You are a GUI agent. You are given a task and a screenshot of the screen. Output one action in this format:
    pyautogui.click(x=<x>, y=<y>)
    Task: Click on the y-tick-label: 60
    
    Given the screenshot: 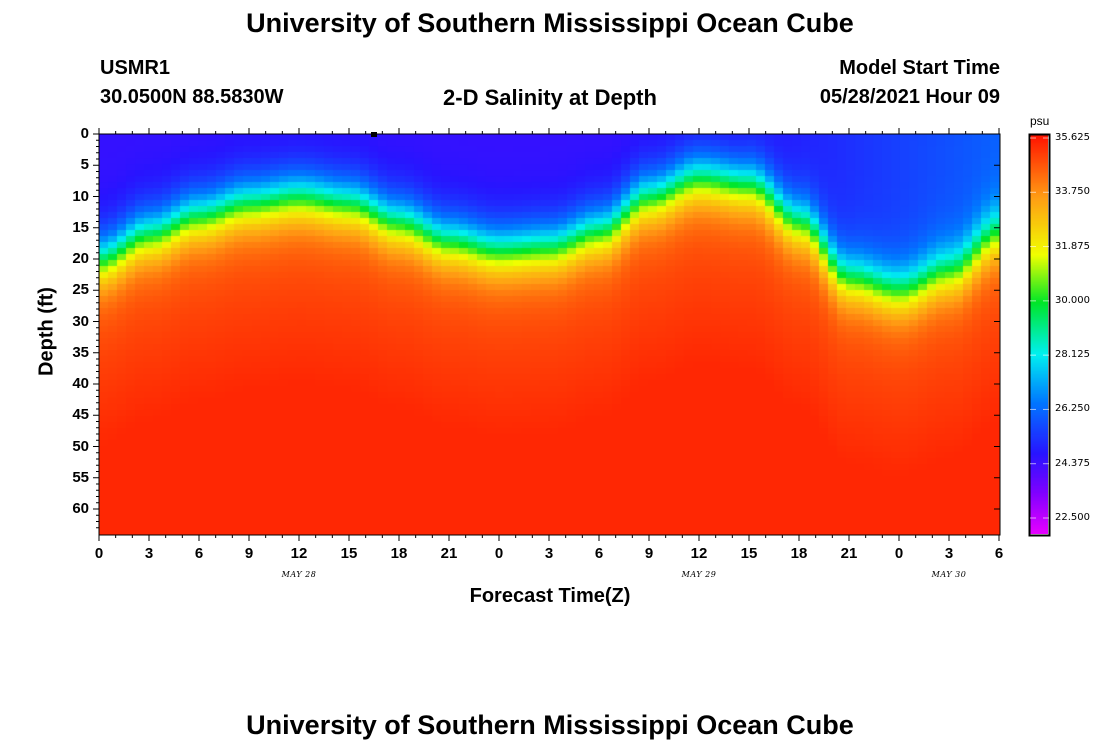 What is the action you would take?
    pyautogui.click(x=80, y=508)
    